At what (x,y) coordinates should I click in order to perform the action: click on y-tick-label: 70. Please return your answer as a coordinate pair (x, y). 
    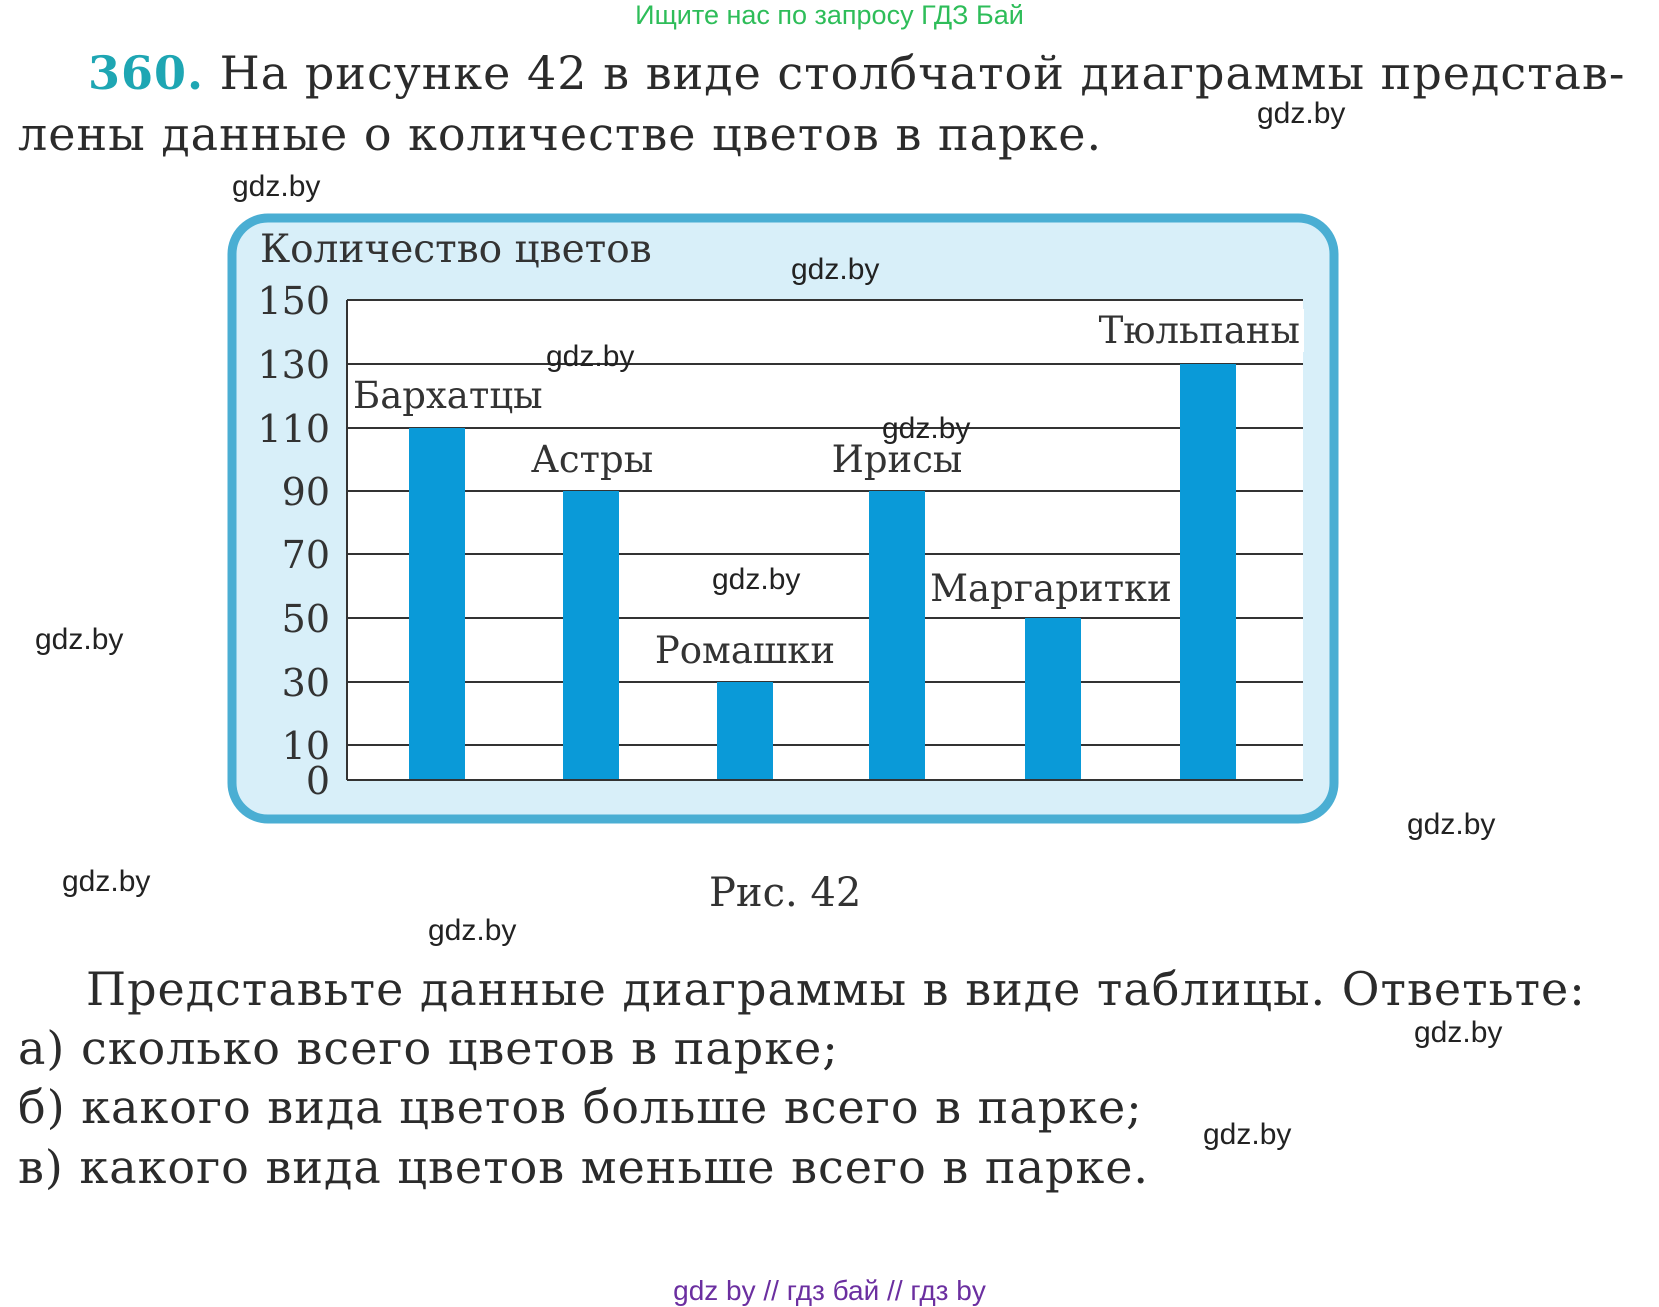
    Looking at the image, I should click on (306, 555).